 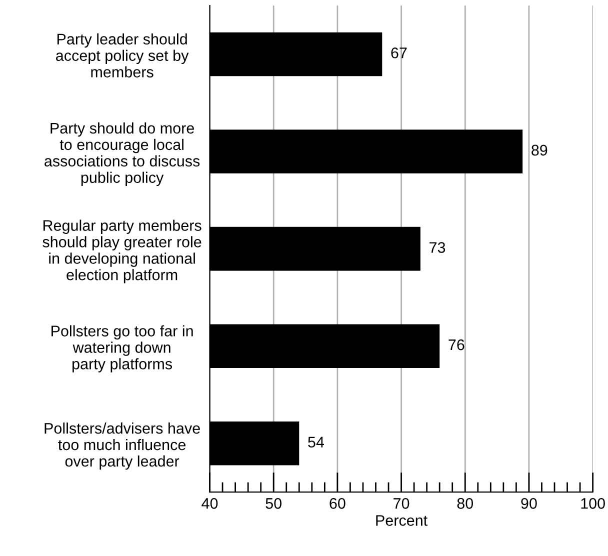 I want to click on x-tick-label: 100, so click(x=593, y=503).